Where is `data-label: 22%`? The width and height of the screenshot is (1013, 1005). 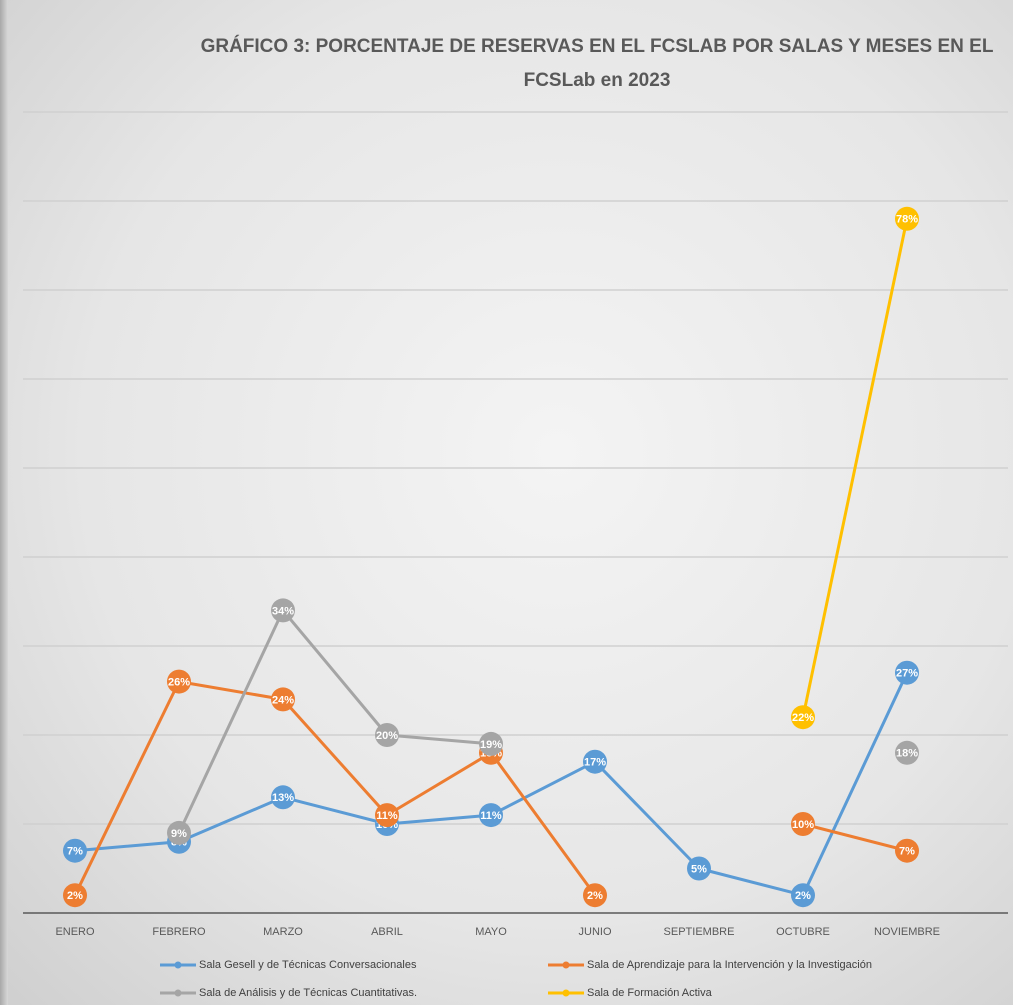 data-label: 22% is located at coordinates (803, 718).